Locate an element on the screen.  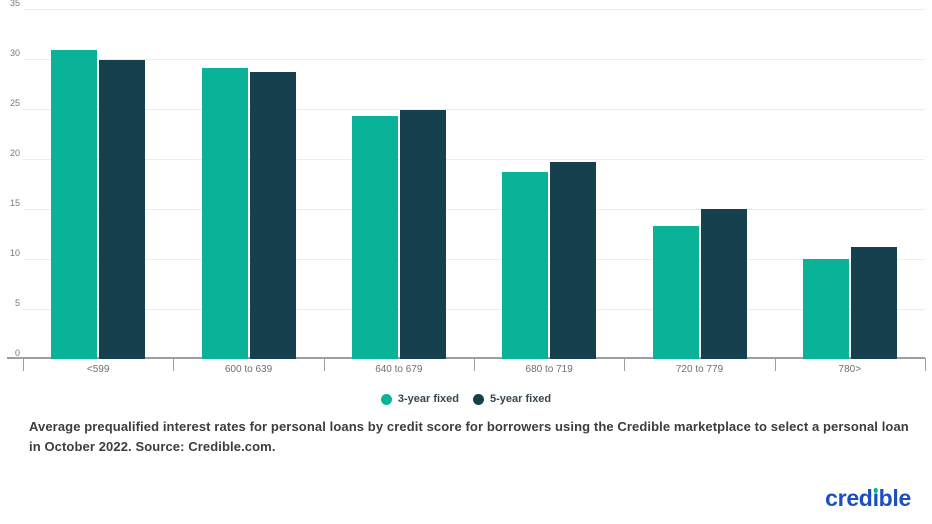
logo-text-pre: cred is located at coordinates (849, 498).